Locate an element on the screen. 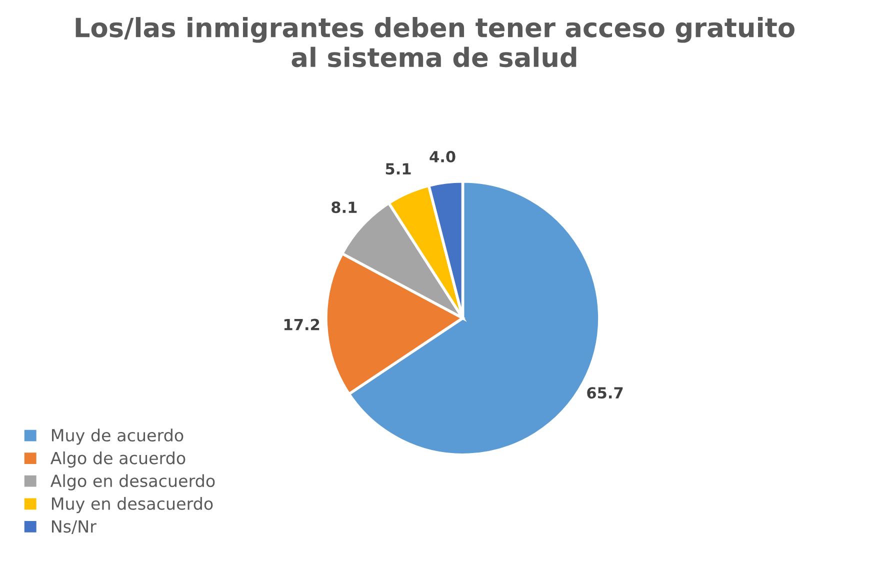 The image size is (869, 568). data-label: 5.1 is located at coordinates (398, 169).